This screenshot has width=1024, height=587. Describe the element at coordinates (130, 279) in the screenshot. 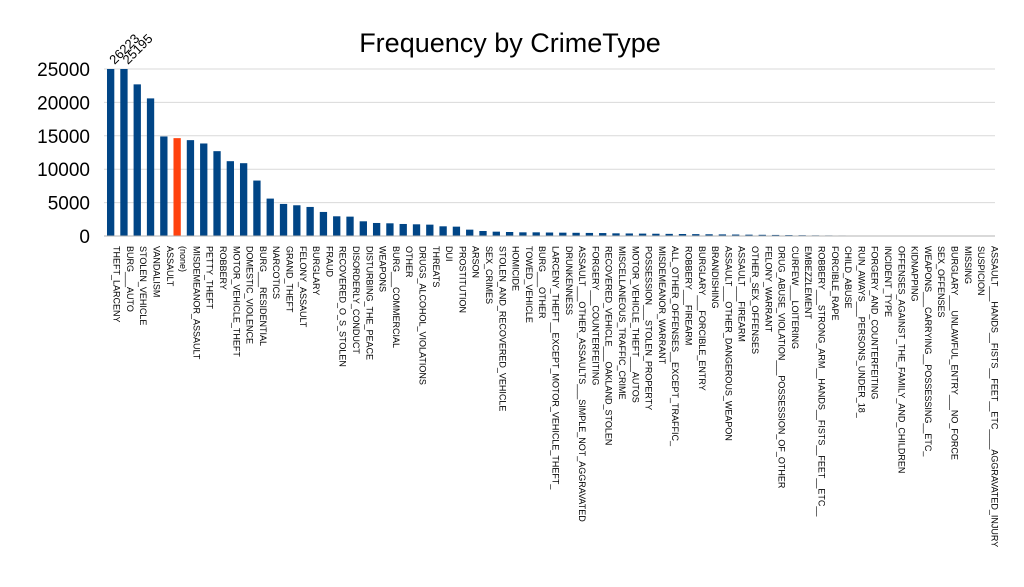

I see `x-tick-label: BURG___AUTO` at that location.